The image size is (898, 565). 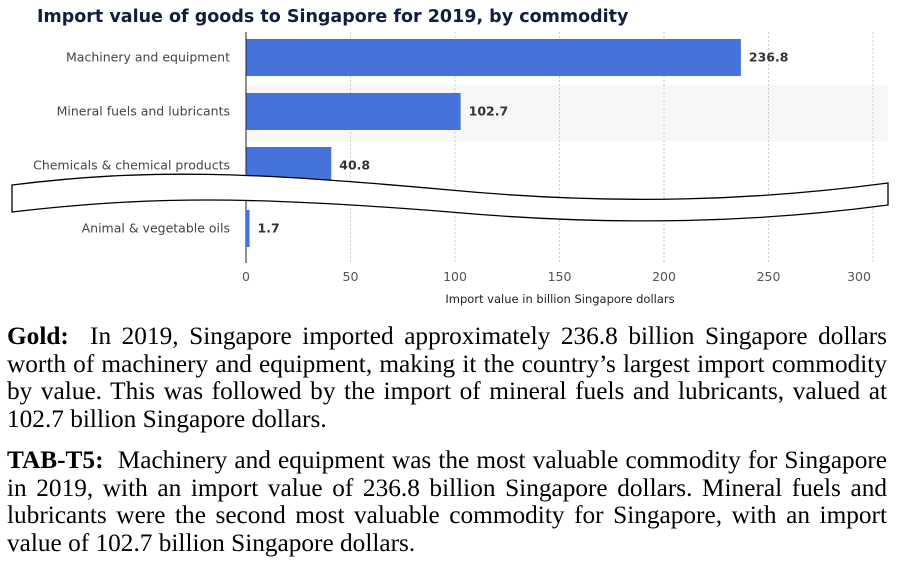 I want to click on x-tick-label: 0, so click(x=246, y=276).